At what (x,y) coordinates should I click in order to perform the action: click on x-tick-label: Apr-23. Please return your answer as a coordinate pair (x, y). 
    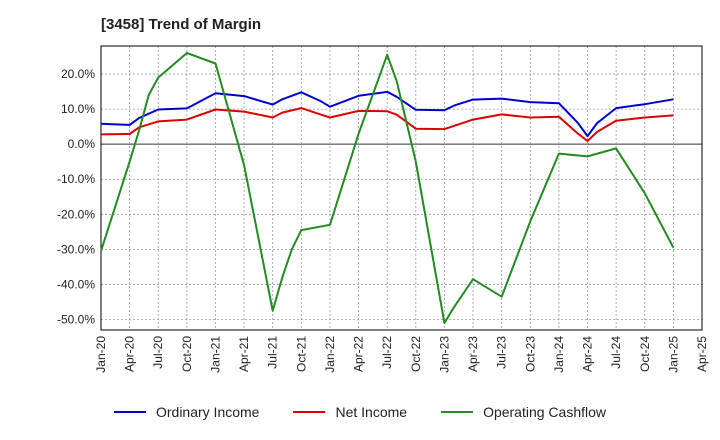
    Looking at the image, I should click on (473, 354).